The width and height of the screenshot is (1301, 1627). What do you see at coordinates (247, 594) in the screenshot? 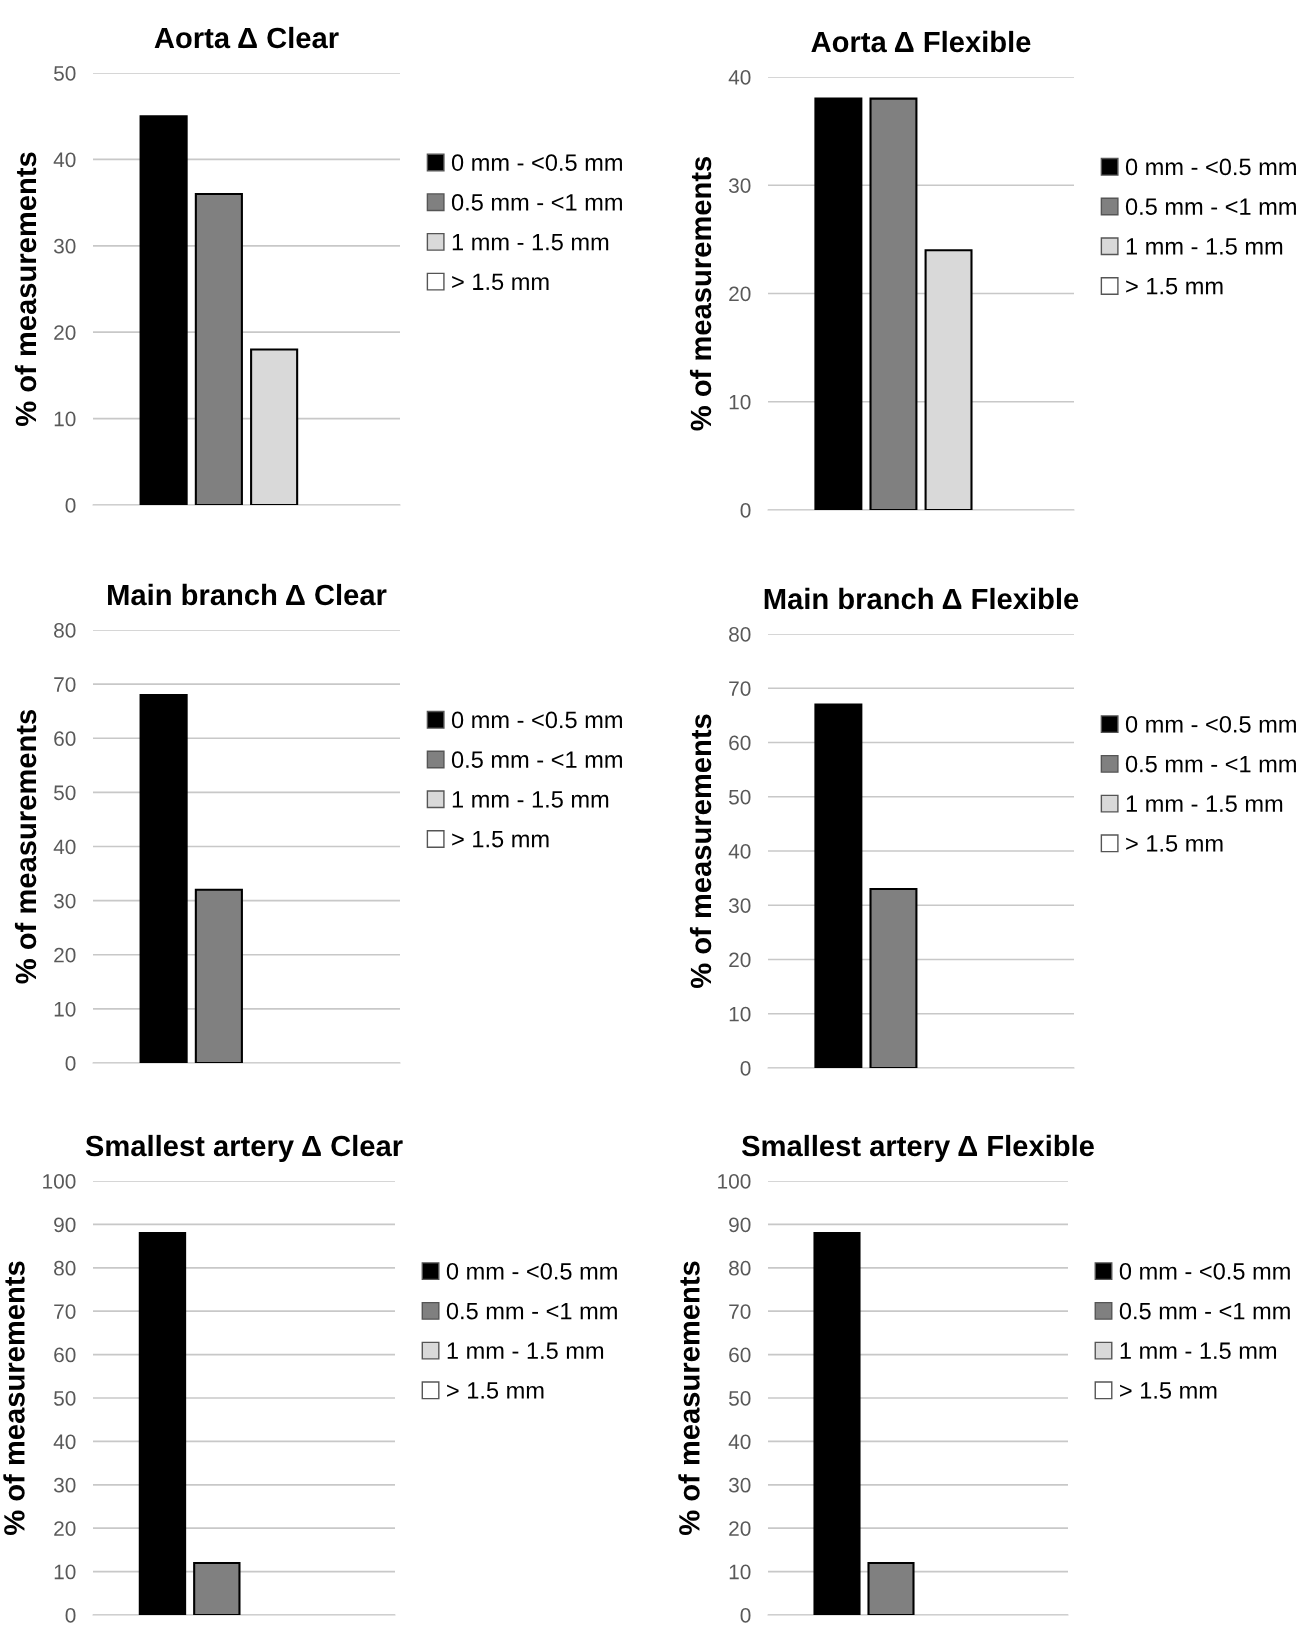
I see `chart-title: Main branch Δ Clear` at bounding box center [247, 594].